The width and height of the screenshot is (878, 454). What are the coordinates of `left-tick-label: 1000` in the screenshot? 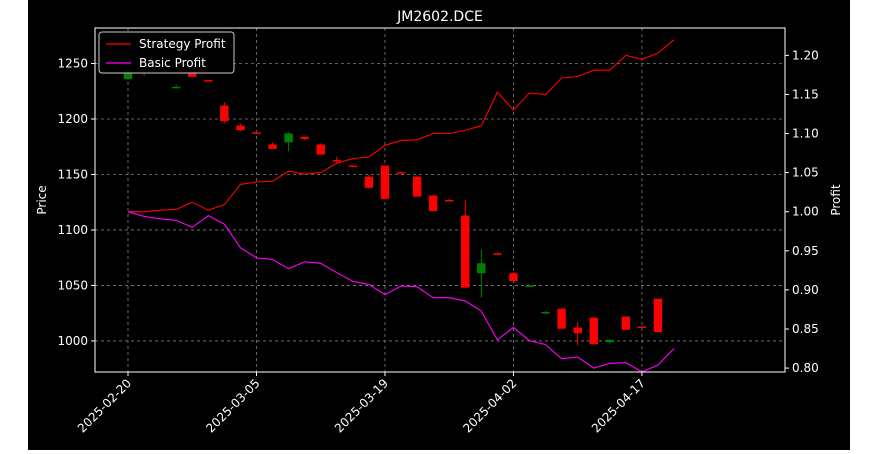 It's located at (72, 341).